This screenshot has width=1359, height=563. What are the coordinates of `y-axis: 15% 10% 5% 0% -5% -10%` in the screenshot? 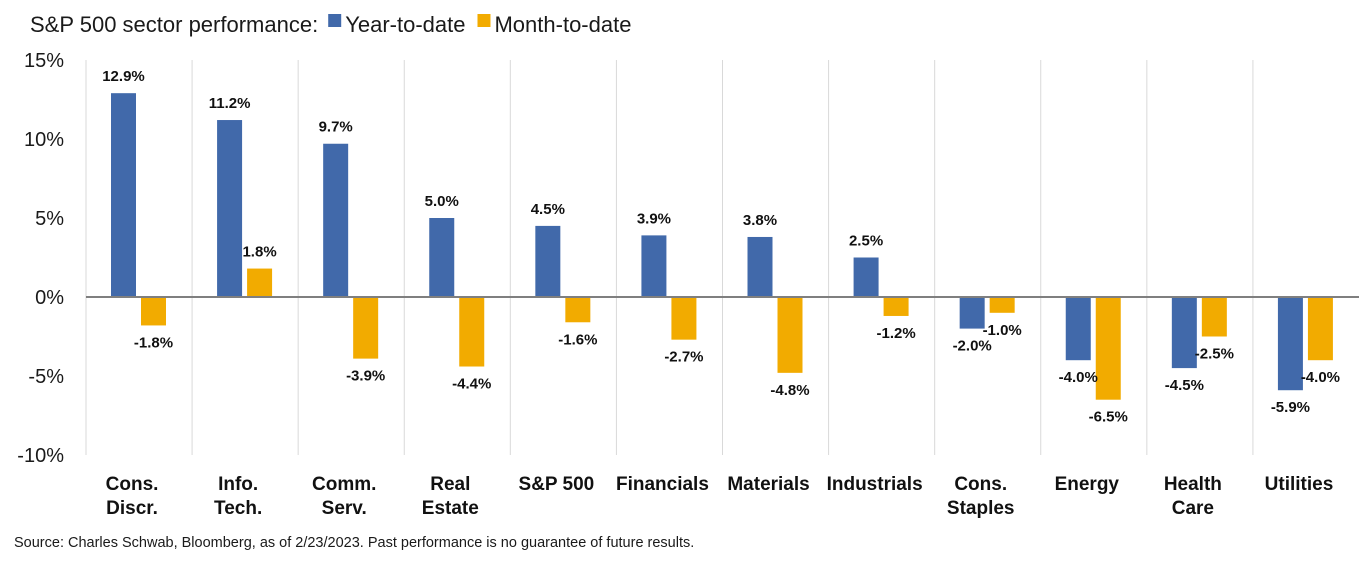 It's located at (40, 258).